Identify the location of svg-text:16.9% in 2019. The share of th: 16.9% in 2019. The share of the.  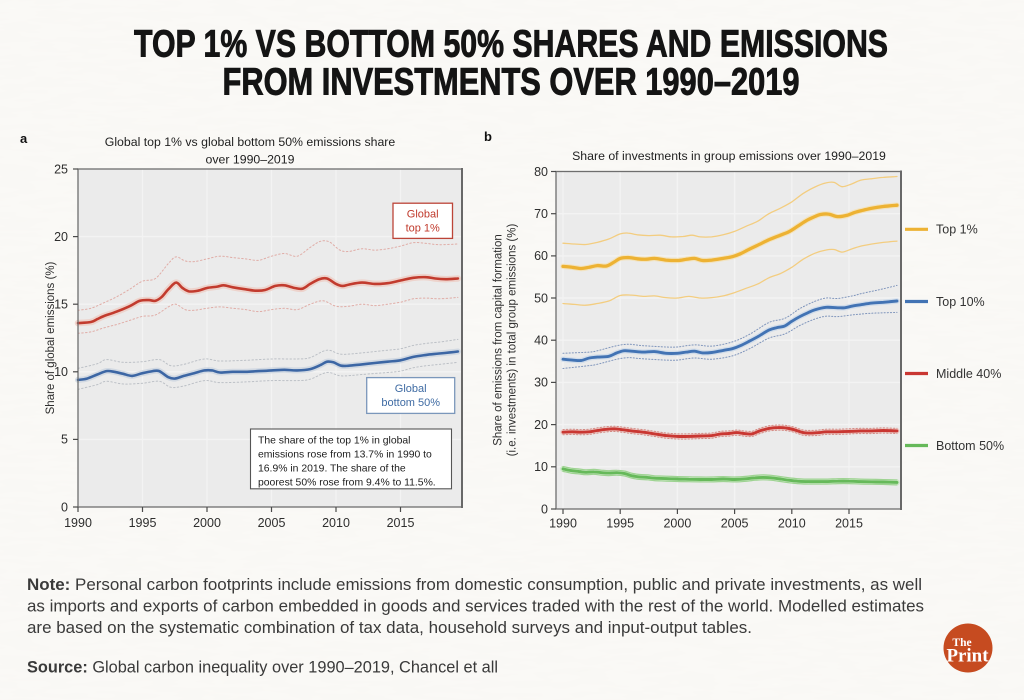
(332, 469).